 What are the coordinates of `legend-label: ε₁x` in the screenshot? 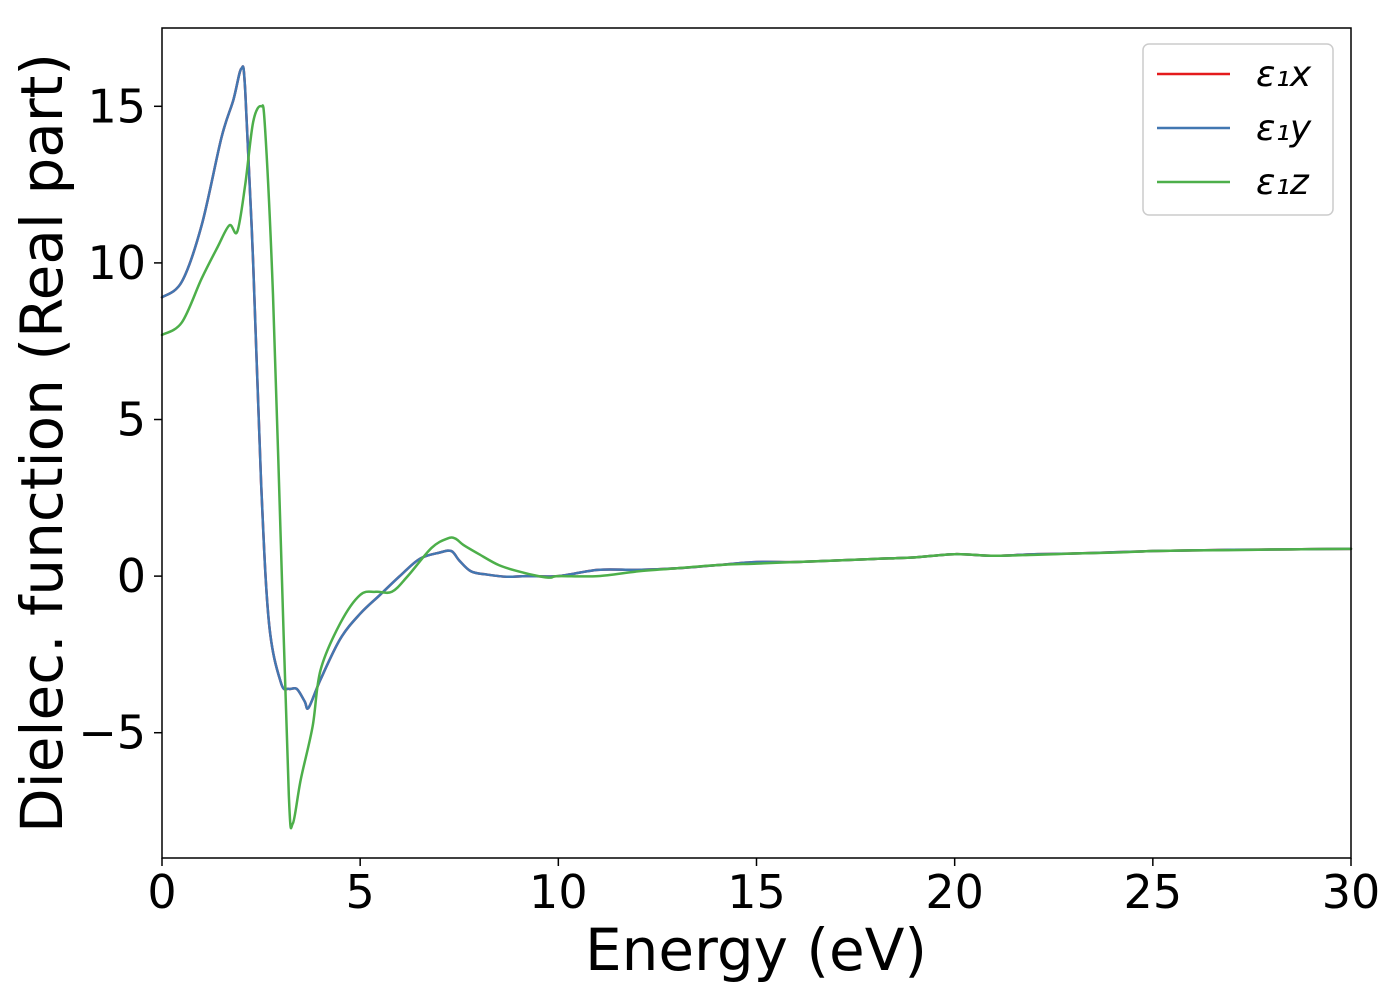 It's located at (1284, 74).